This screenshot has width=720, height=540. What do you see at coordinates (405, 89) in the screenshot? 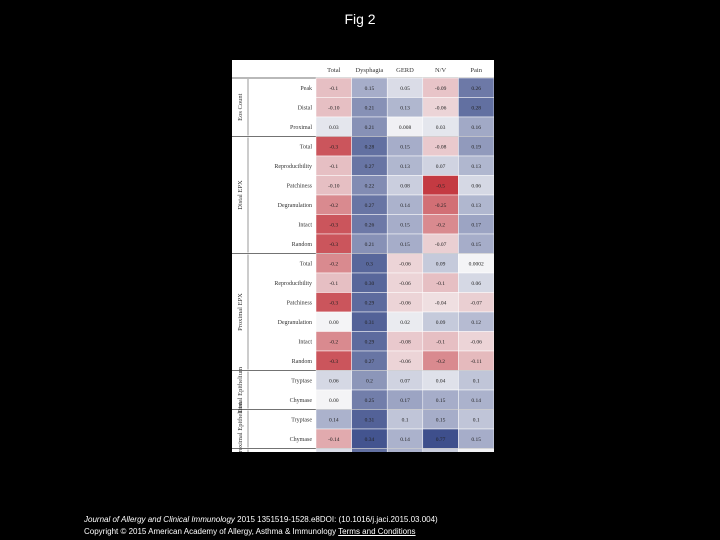
I see `cell-value: 0.05` at bounding box center [405, 89].